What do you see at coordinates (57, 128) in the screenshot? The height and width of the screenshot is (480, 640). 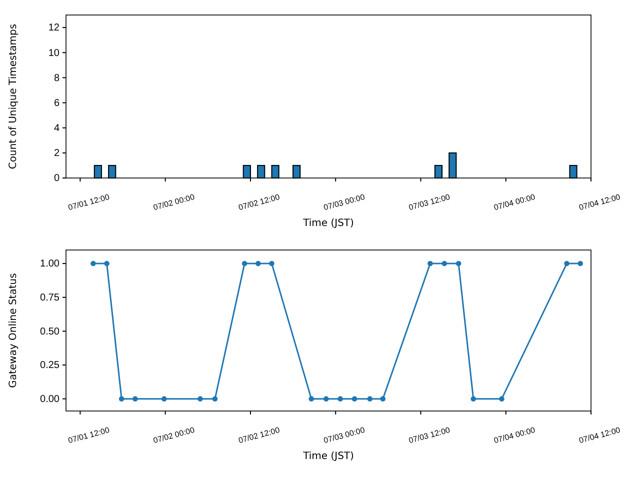 I see `y-tick-label: 4` at bounding box center [57, 128].